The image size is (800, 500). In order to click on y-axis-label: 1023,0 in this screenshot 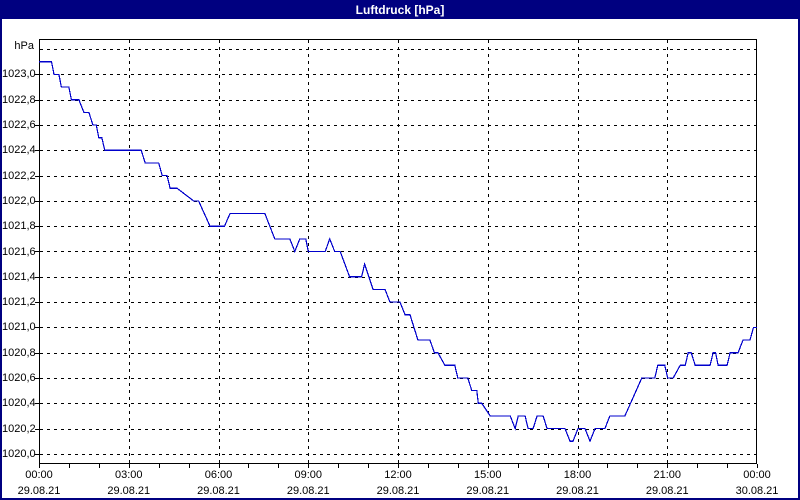, I will do `click(19, 74)`.